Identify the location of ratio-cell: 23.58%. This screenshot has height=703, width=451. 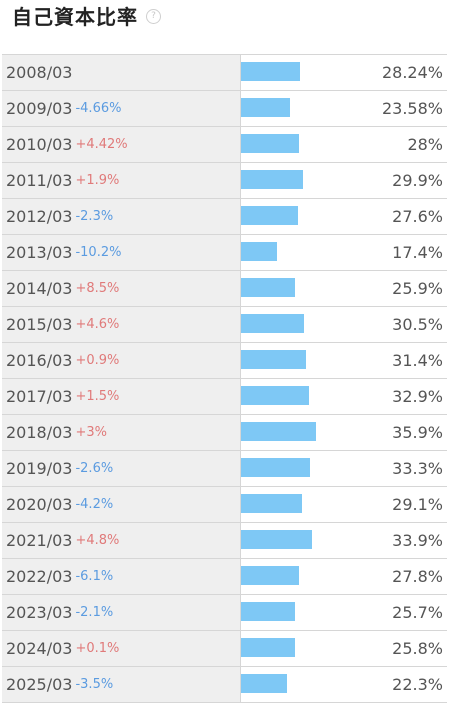
(344, 108).